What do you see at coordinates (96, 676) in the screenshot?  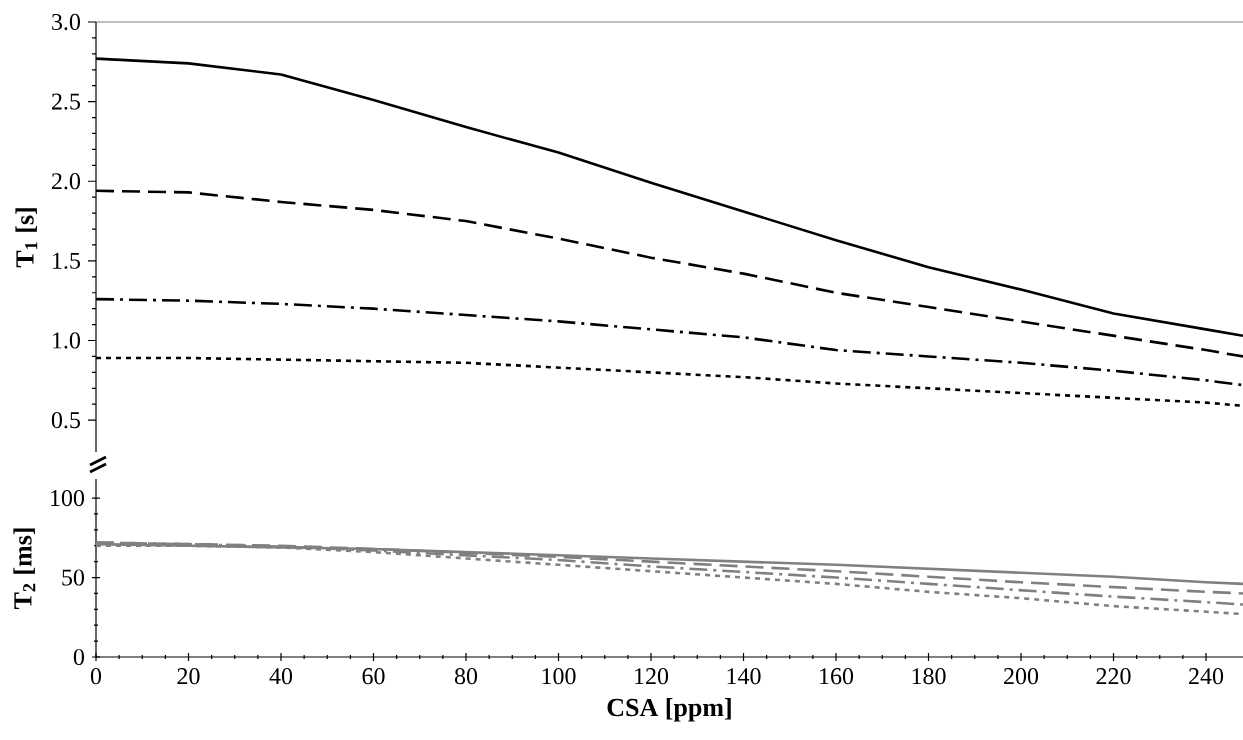 I see `x-tick-label: 0` at bounding box center [96, 676].